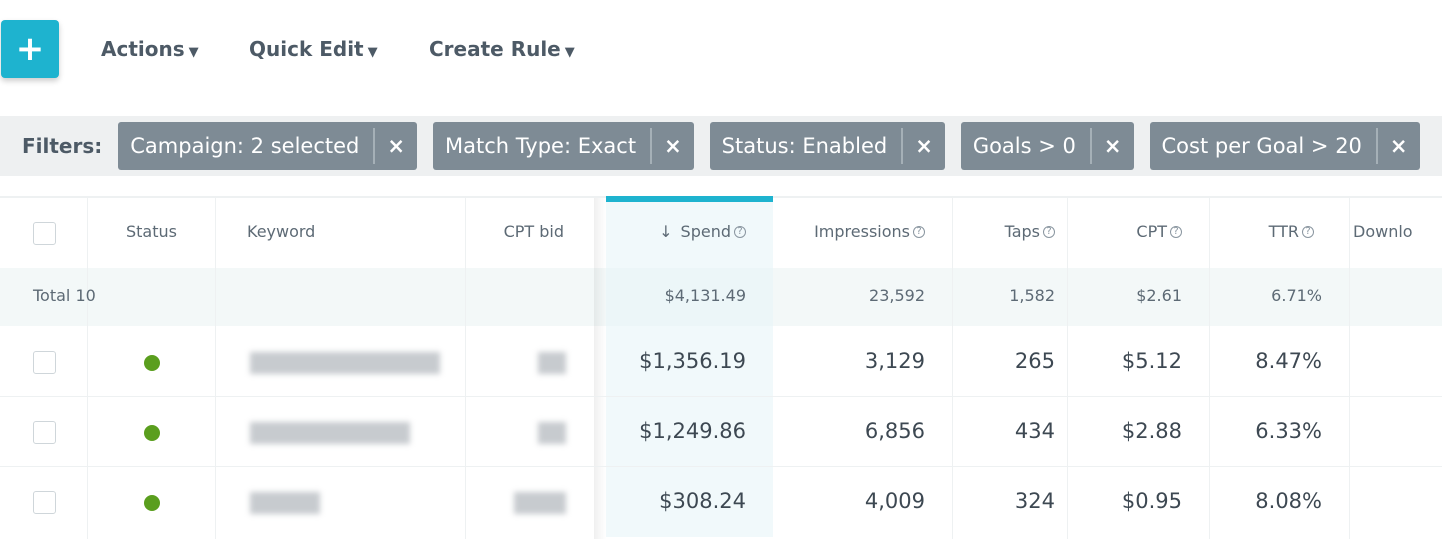  Describe the element at coordinates (1159, 295) in the screenshot. I see `total-cpt: $2.61` at that location.